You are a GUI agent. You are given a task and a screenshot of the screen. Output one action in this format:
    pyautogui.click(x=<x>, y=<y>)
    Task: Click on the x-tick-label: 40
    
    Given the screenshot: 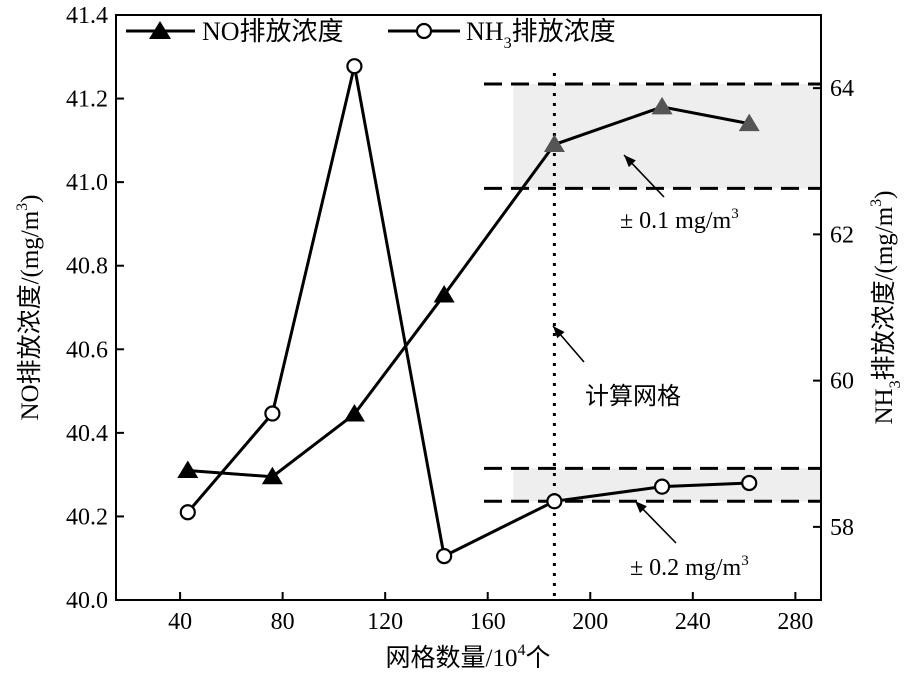 What is the action you would take?
    pyautogui.click(x=180, y=622)
    